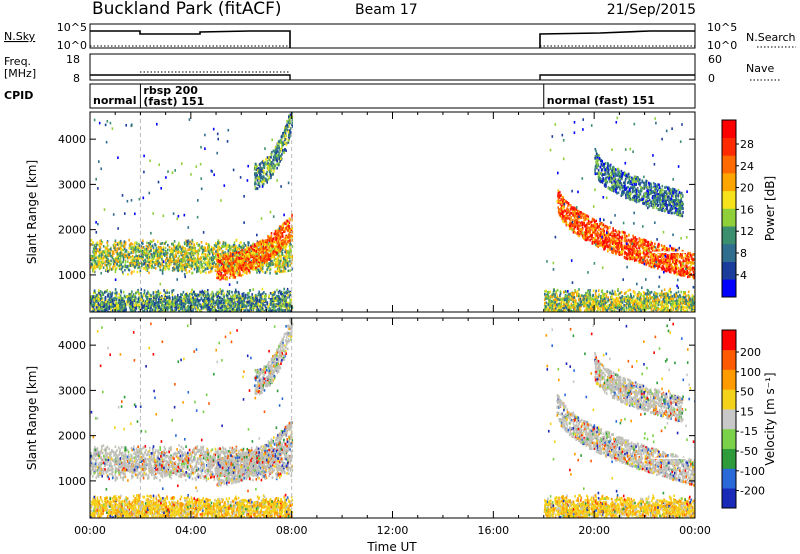 The image size is (800, 554). I want to click on nsearch-label: N.Search, so click(771, 37).